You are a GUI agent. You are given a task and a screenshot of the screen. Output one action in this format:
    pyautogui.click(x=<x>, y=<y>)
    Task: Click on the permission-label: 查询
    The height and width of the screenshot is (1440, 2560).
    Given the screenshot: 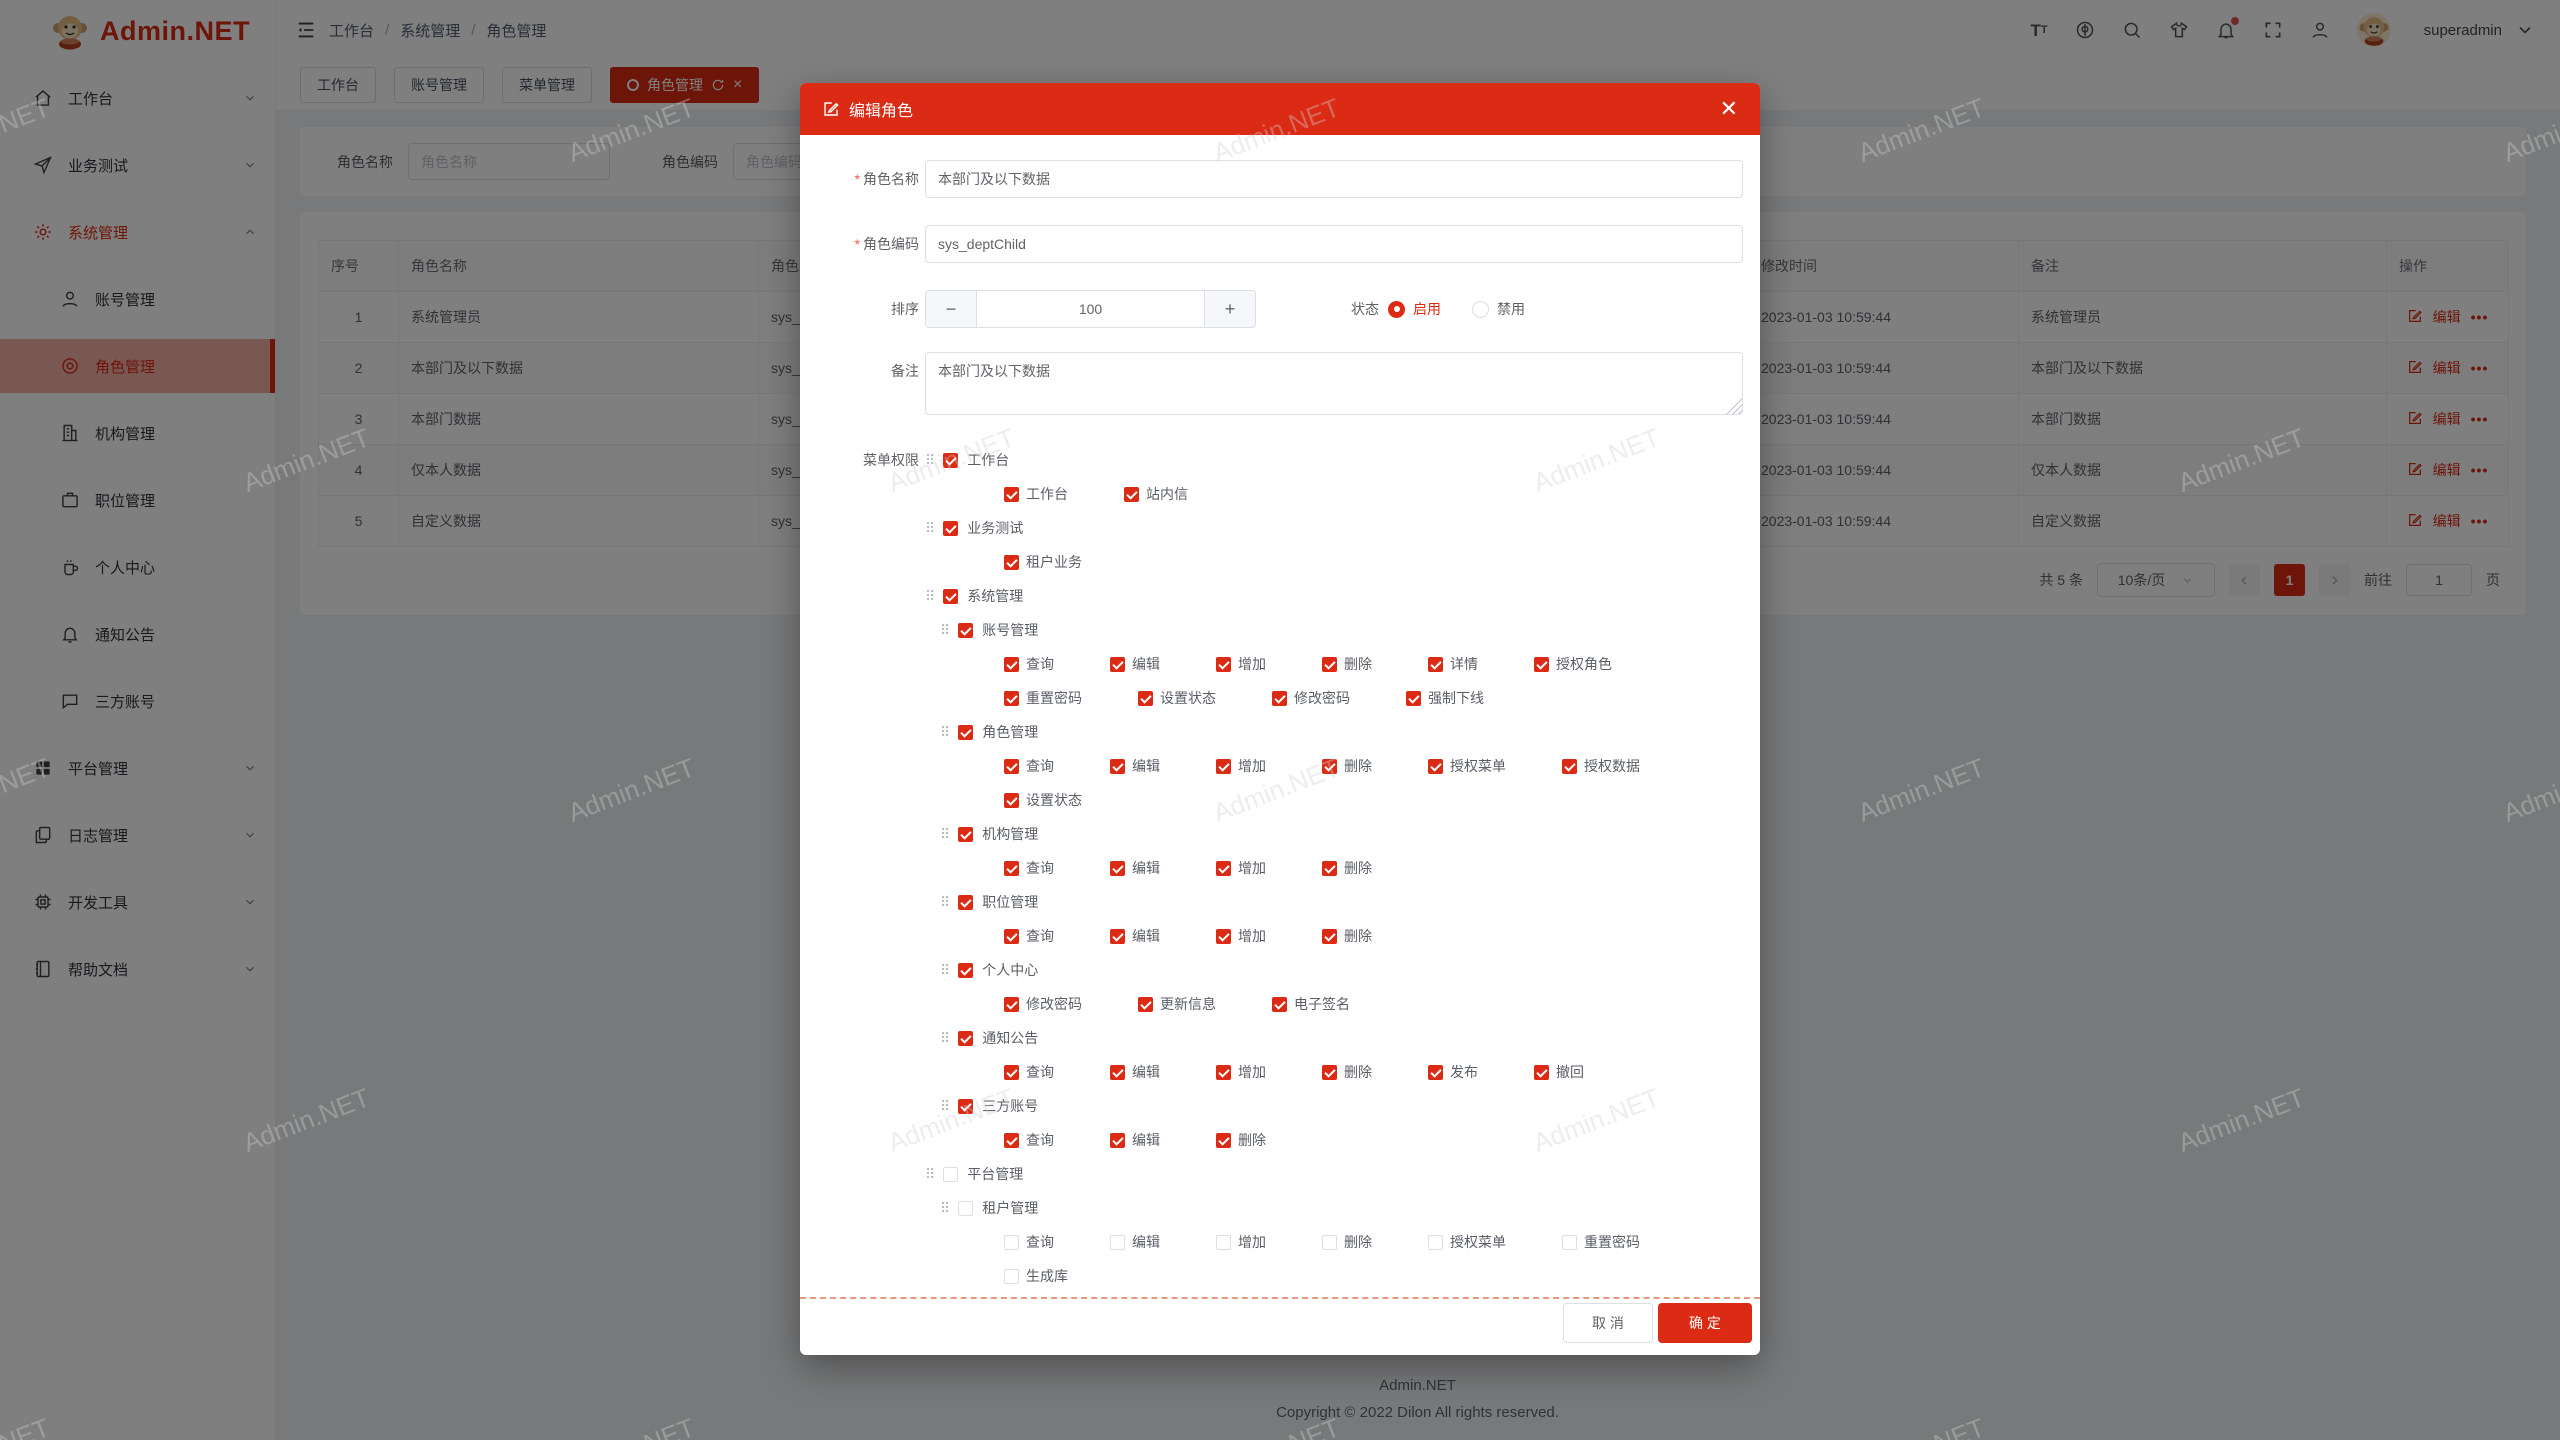 What is the action you would take?
    pyautogui.click(x=1040, y=936)
    